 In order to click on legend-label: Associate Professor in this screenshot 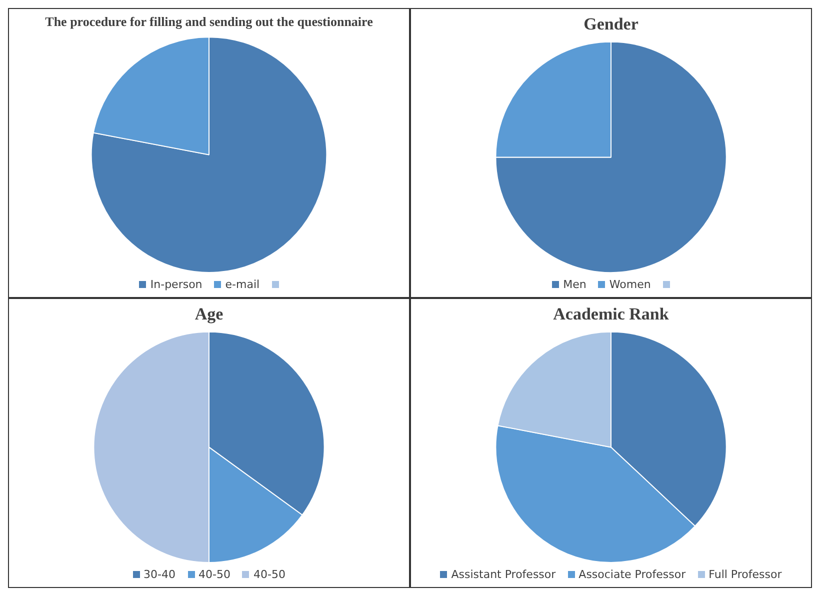, I will do `click(632, 574)`.